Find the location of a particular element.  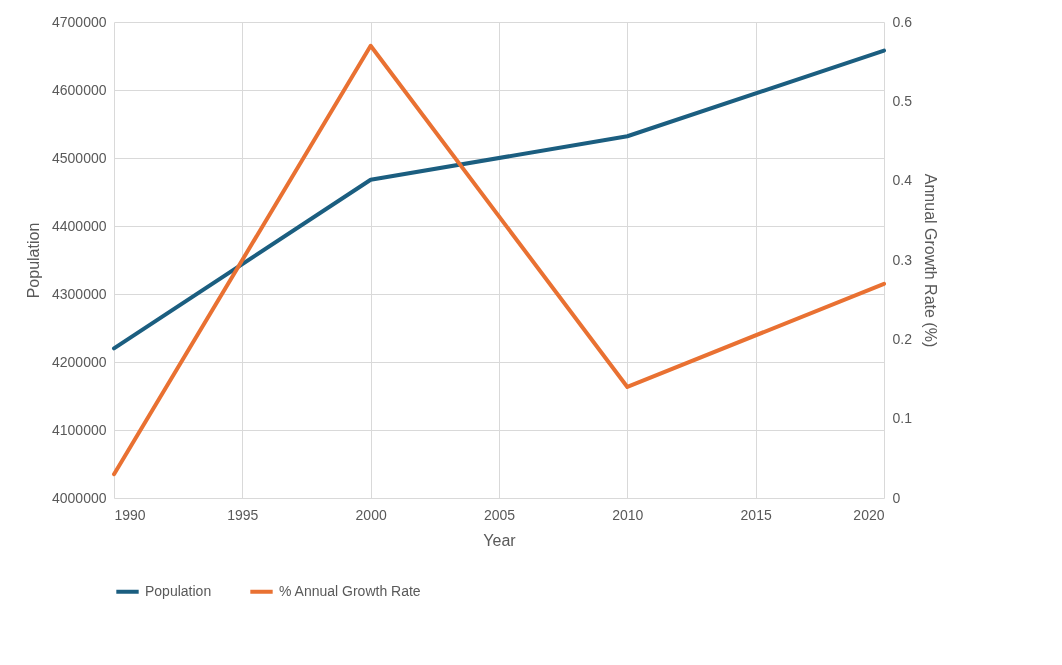

x-tick-label: 1995 is located at coordinates (243, 514).